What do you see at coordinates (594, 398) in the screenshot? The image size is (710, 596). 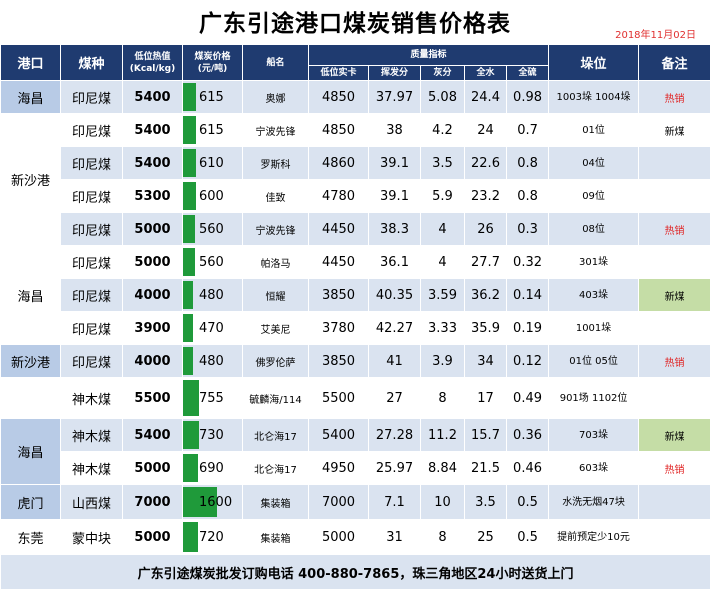 I see `berth-cell: 901场 1102位` at bounding box center [594, 398].